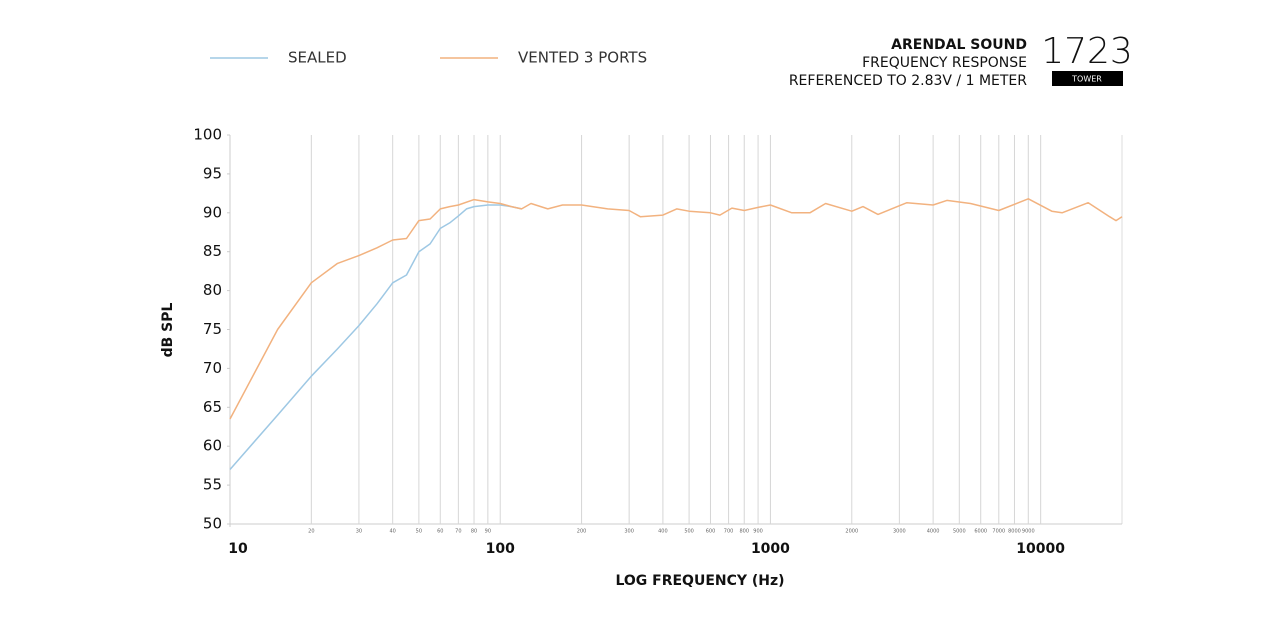 This screenshot has width=1275, height=625. What do you see at coordinates (212, 173) in the screenshot?
I see `y-tick-label: 95` at bounding box center [212, 173].